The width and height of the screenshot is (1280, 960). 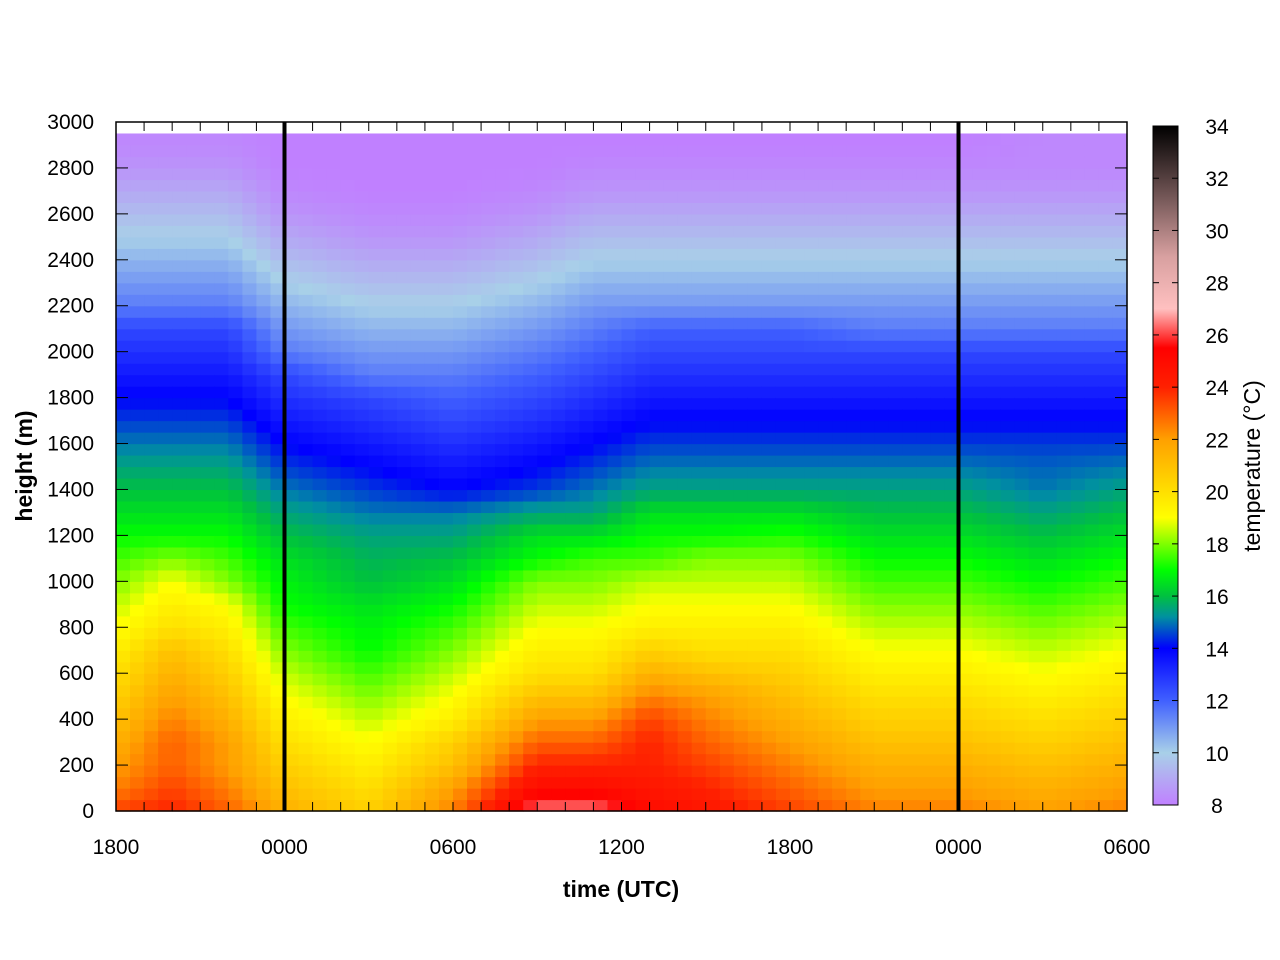 What do you see at coordinates (284, 847) in the screenshot?
I see `x-tick-label: 0000` at bounding box center [284, 847].